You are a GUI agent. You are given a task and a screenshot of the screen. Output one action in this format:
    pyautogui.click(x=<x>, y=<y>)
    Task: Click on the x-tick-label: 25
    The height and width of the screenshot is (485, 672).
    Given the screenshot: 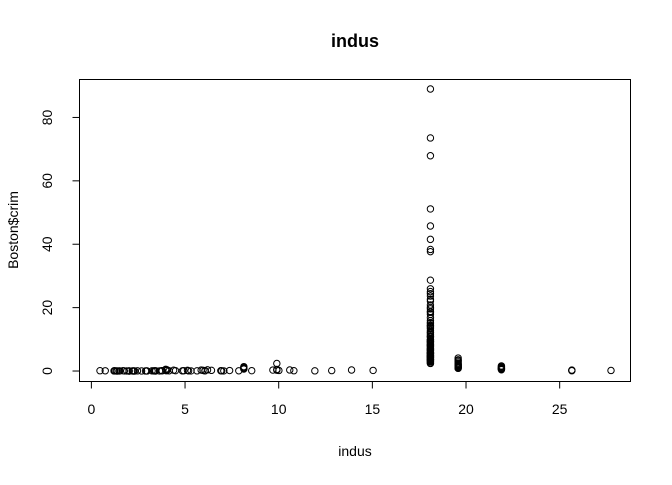 What is the action you would take?
    pyautogui.click(x=560, y=409)
    